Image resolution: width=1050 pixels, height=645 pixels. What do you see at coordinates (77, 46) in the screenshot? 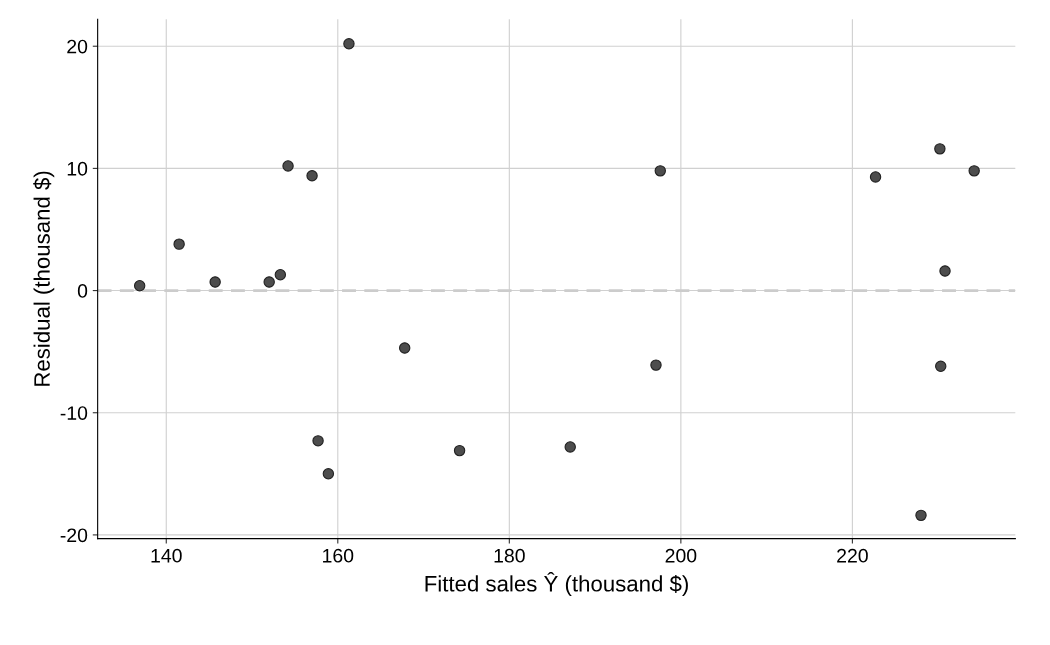
I see `y-tick-label: 20` at bounding box center [77, 46].